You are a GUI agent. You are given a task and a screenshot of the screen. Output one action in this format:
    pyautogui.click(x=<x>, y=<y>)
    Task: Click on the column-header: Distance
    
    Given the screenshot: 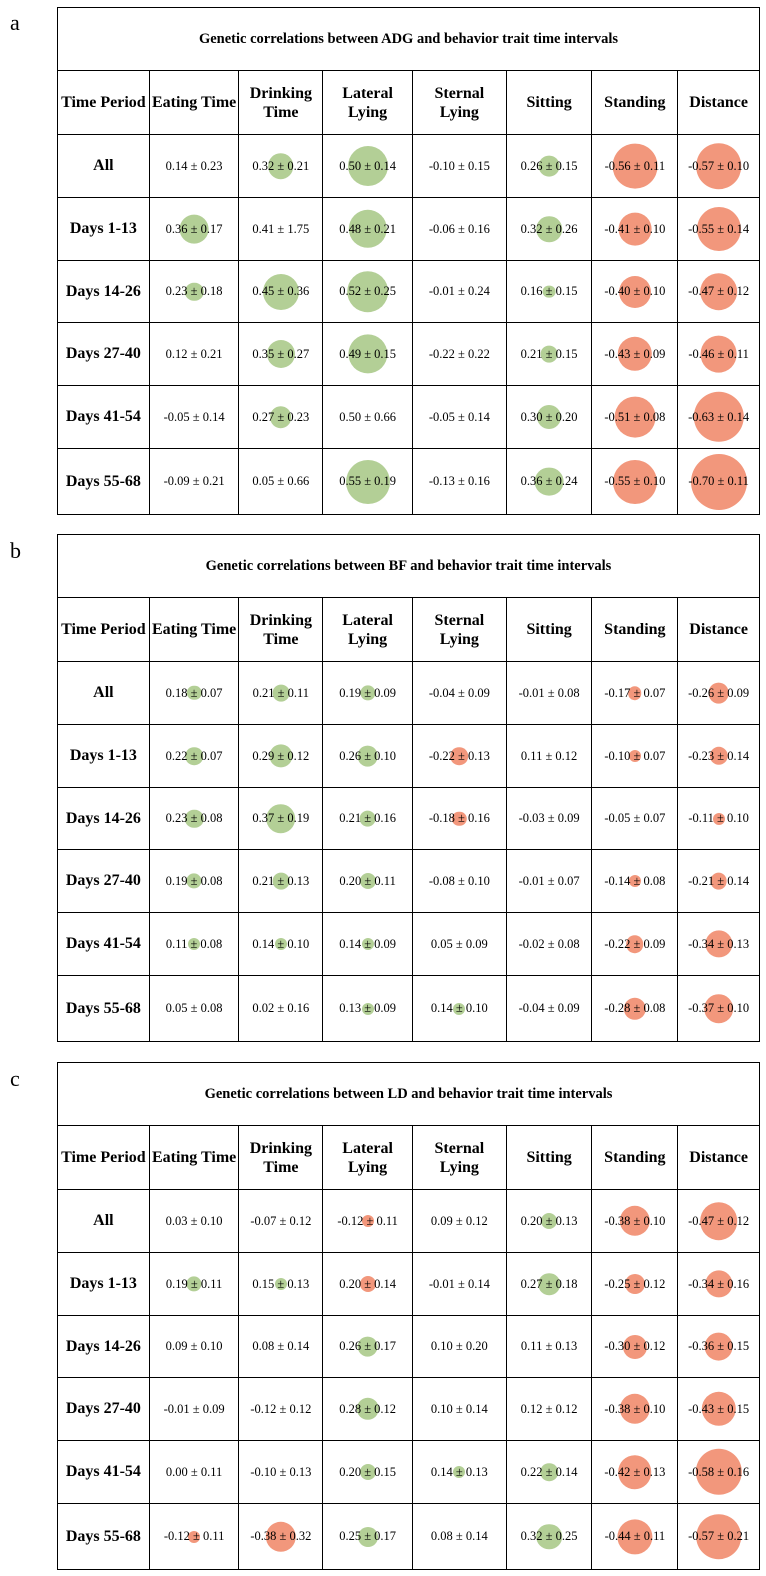 What is the action you would take?
    pyautogui.click(x=718, y=1157)
    